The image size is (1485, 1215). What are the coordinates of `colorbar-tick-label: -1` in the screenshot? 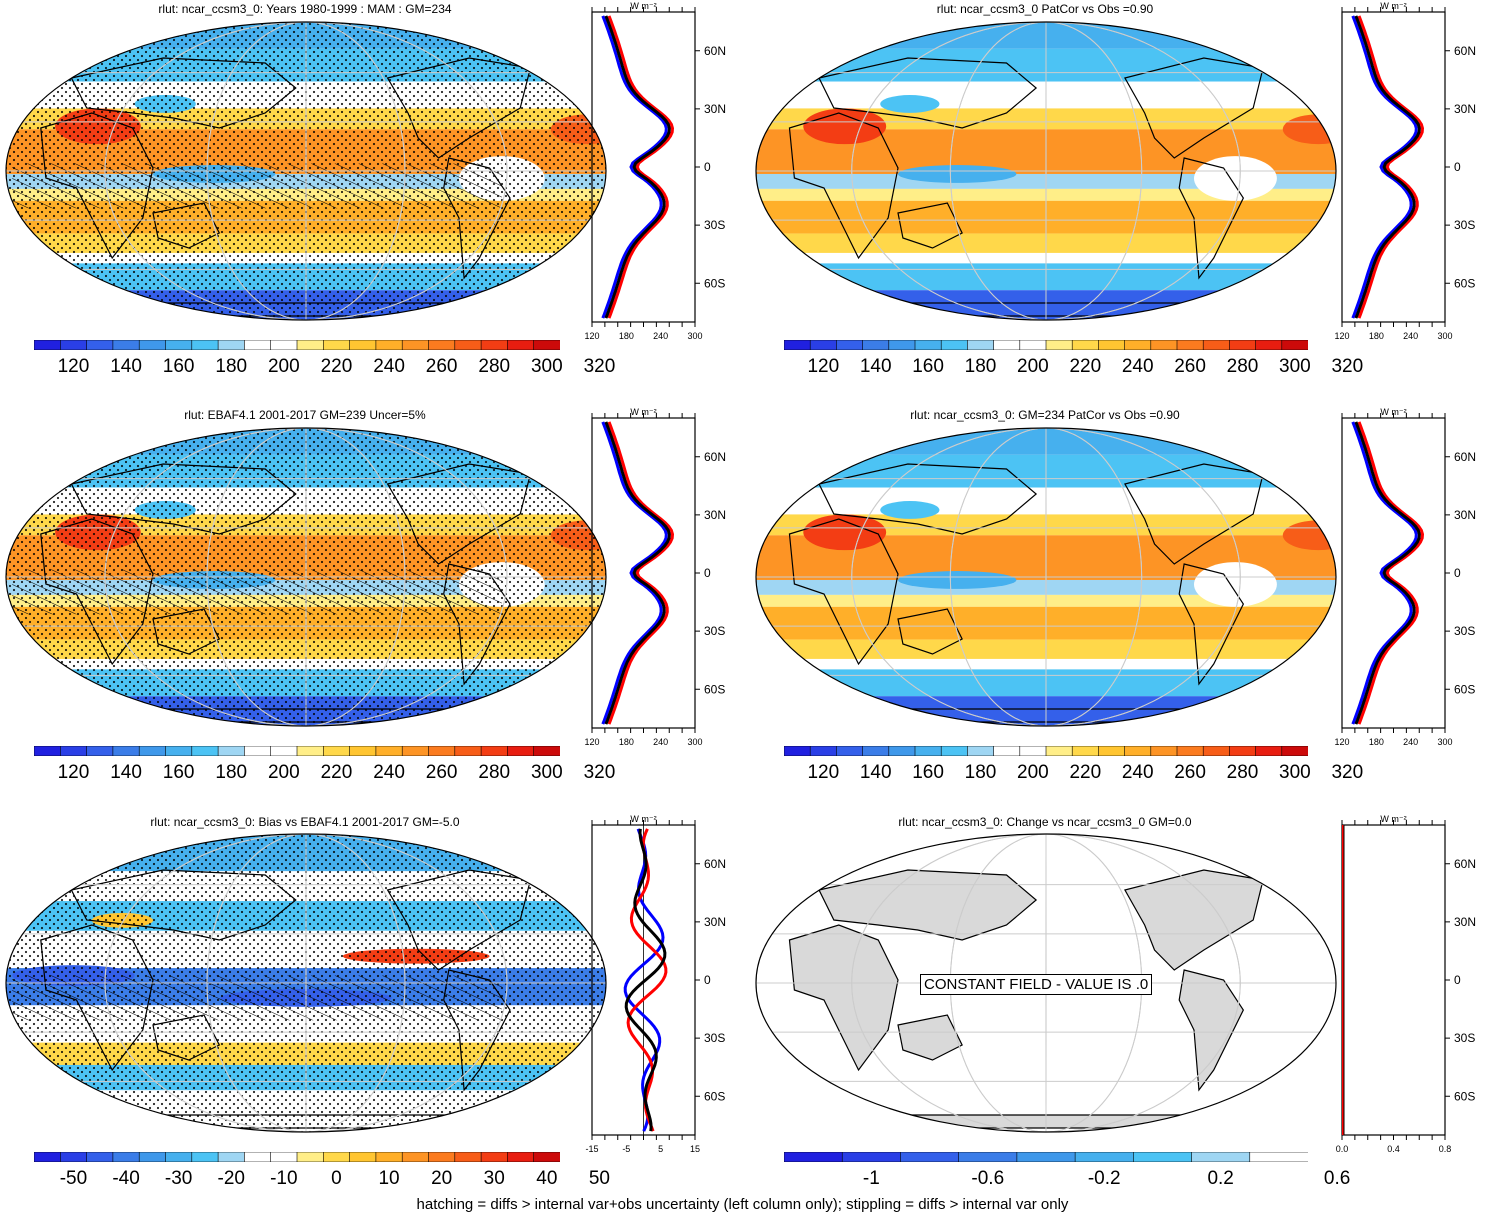 It's located at (871, 1178).